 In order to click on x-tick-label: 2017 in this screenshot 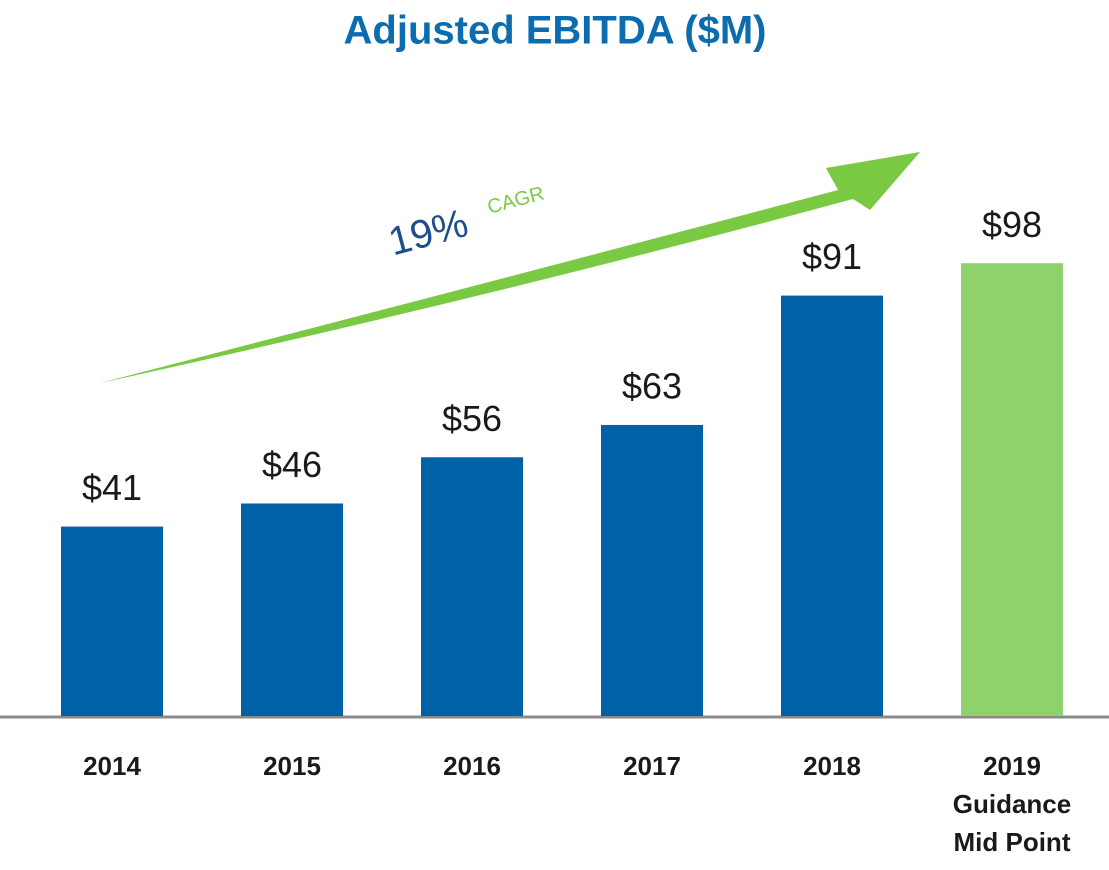, I will do `click(652, 766)`.